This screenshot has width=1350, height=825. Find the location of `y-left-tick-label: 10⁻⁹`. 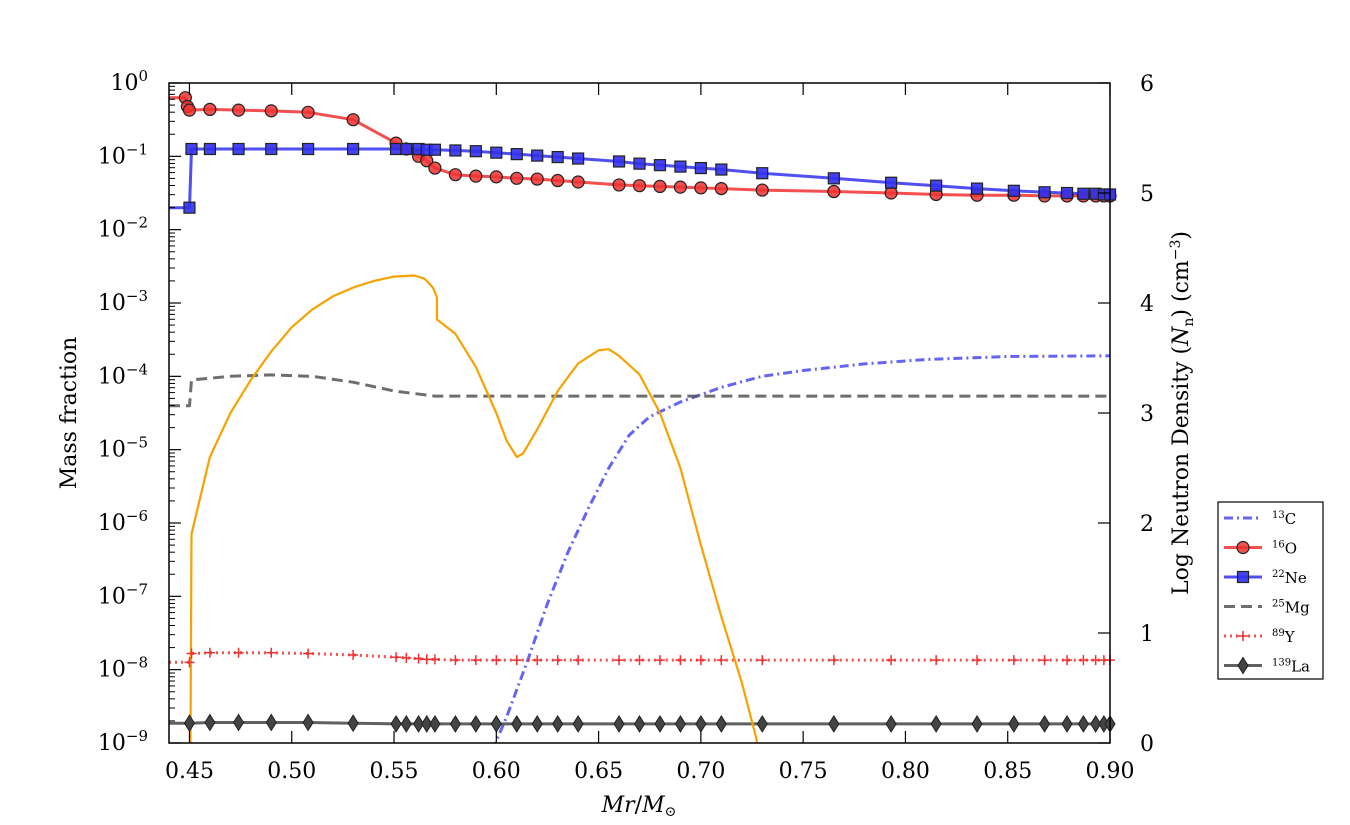

y-left-tick-label: 10⁻⁹ is located at coordinates (123, 741).